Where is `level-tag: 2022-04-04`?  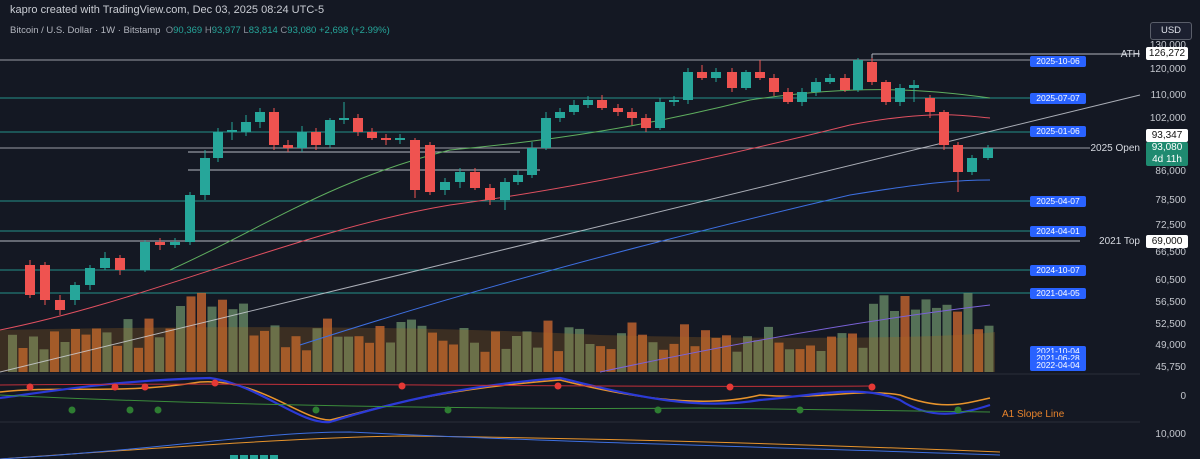
level-tag: 2022-04-04 is located at coordinates (1058, 365).